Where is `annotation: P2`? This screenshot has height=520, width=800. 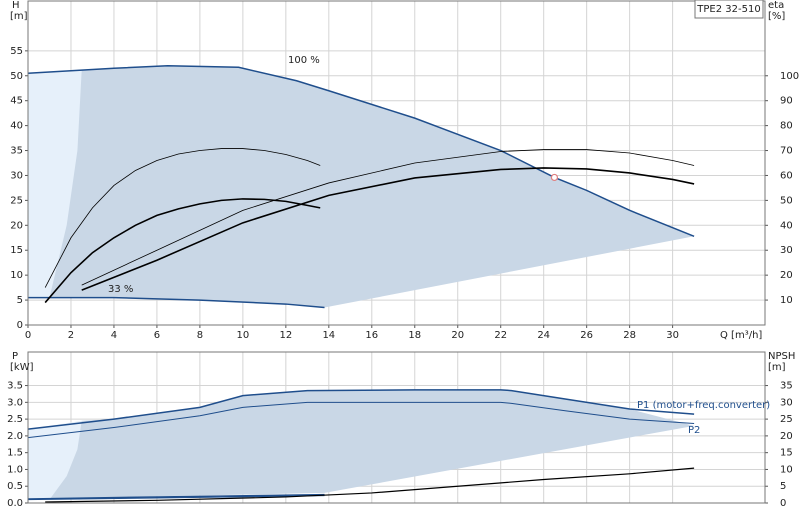
annotation: P2 is located at coordinates (694, 430).